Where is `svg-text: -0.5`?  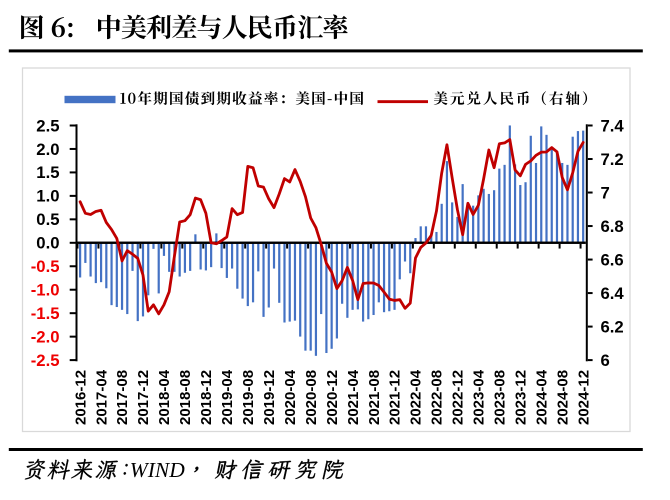
svg-text: -0.5 is located at coordinates (45, 266).